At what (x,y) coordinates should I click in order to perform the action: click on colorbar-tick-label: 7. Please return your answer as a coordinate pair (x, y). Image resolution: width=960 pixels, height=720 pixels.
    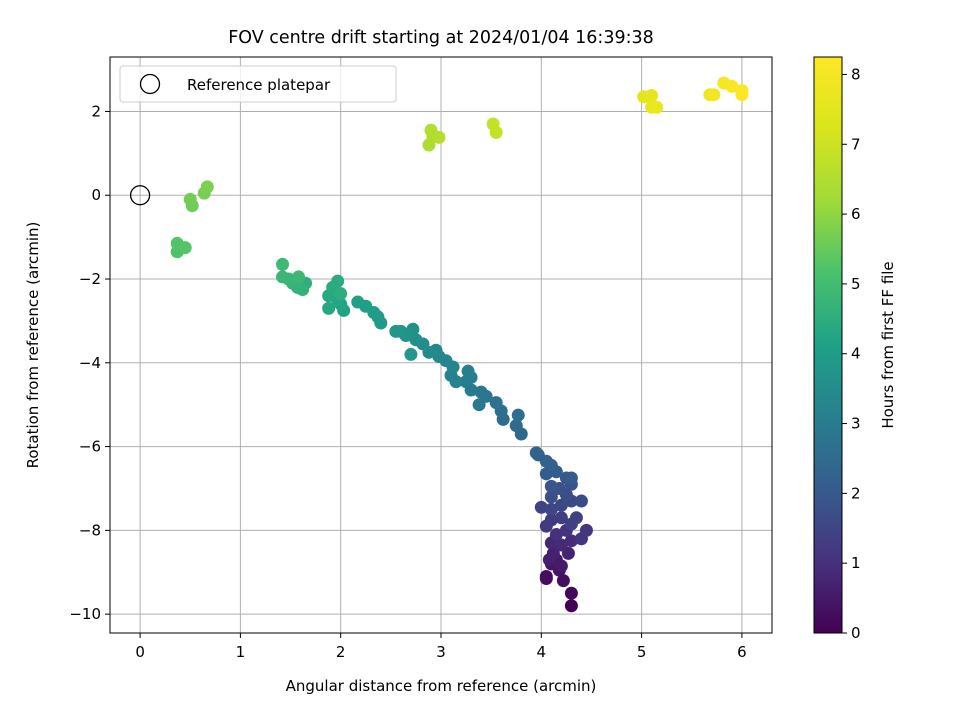
    Looking at the image, I should click on (856, 144).